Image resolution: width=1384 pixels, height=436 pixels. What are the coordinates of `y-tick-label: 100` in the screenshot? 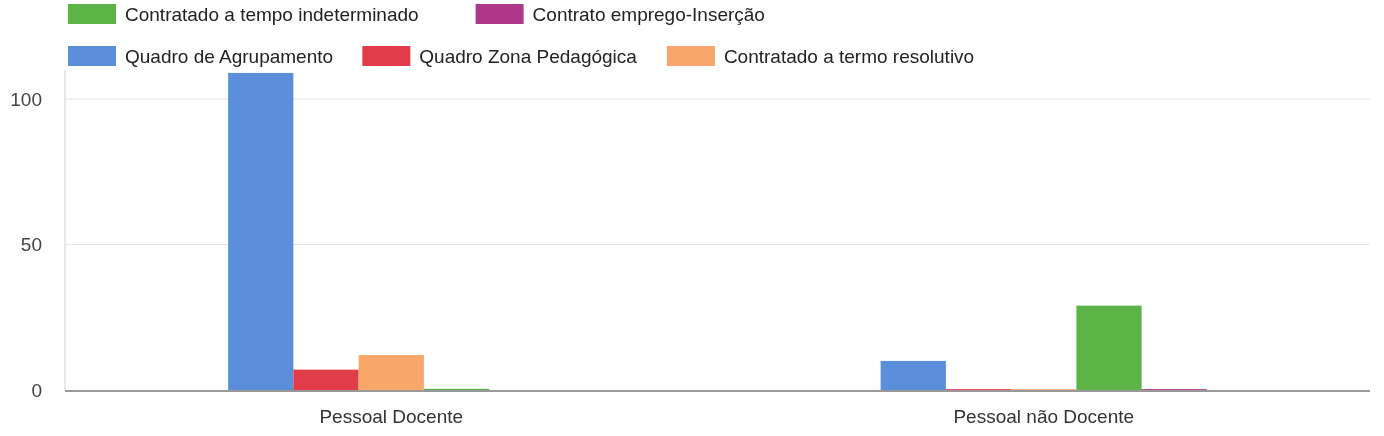 It's located at (26, 99).